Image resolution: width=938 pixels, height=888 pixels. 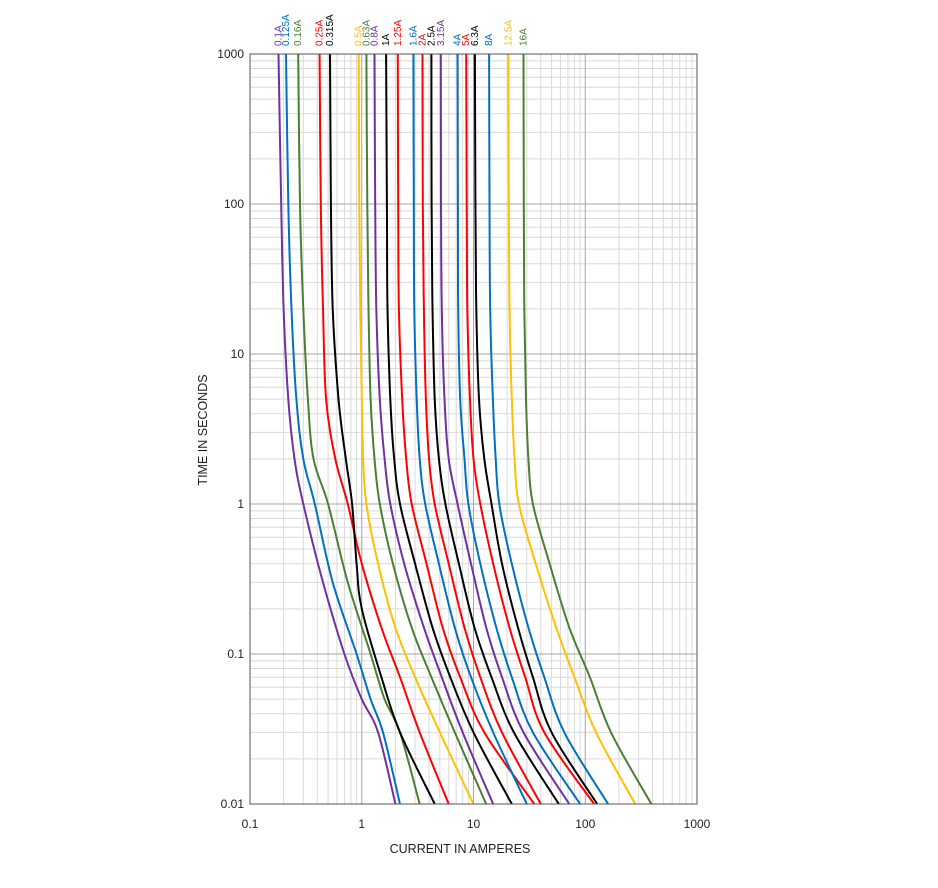 What do you see at coordinates (458, 39) in the screenshot?
I see `series-label: 4A` at bounding box center [458, 39].